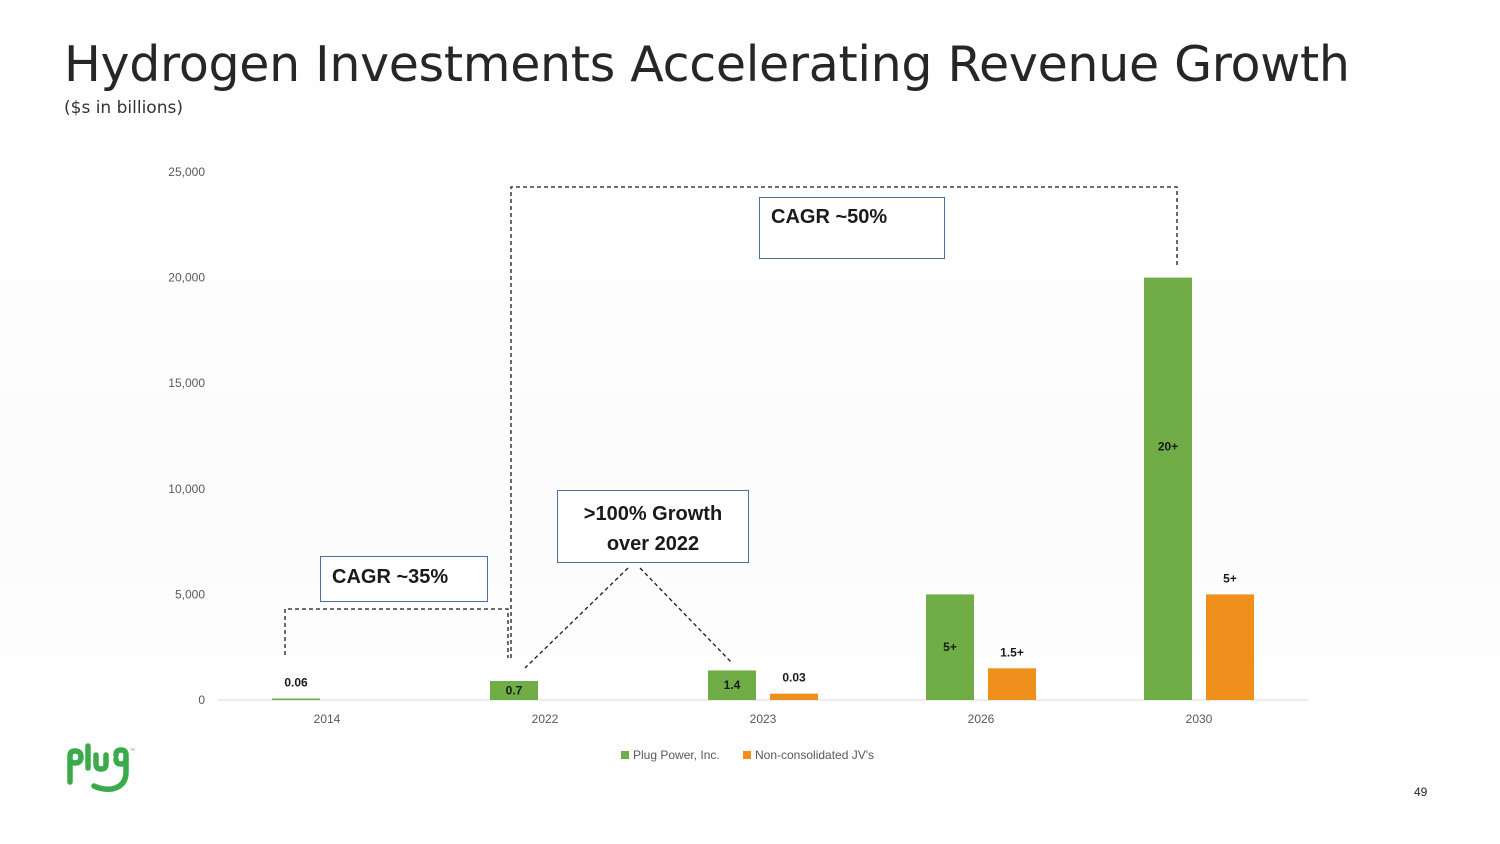  What do you see at coordinates (545, 719) in the screenshot?
I see `x-tick-label: 2022` at bounding box center [545, 719].